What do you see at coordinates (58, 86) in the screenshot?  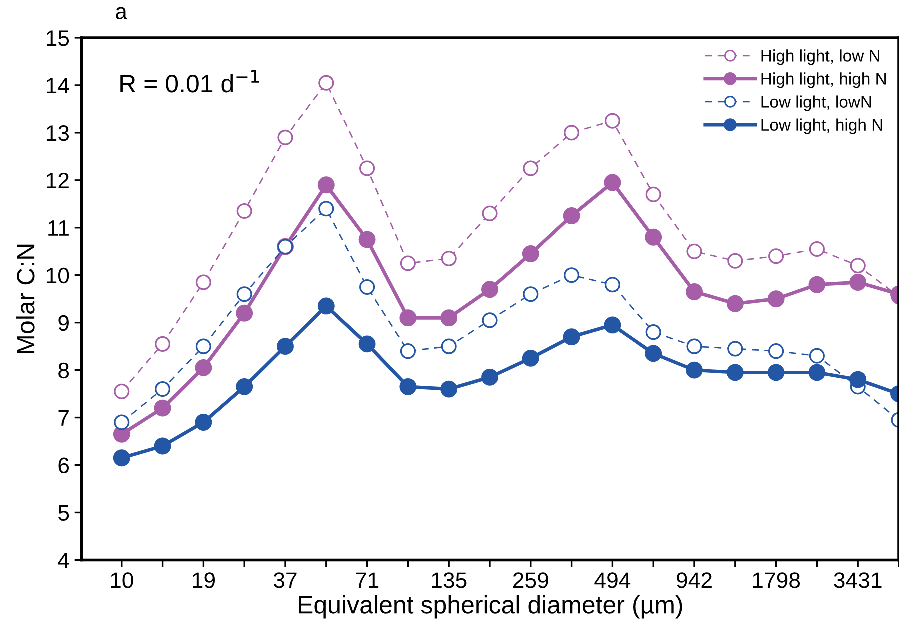 I see `y-tick-label: 14` at bounding box center [58, 86].